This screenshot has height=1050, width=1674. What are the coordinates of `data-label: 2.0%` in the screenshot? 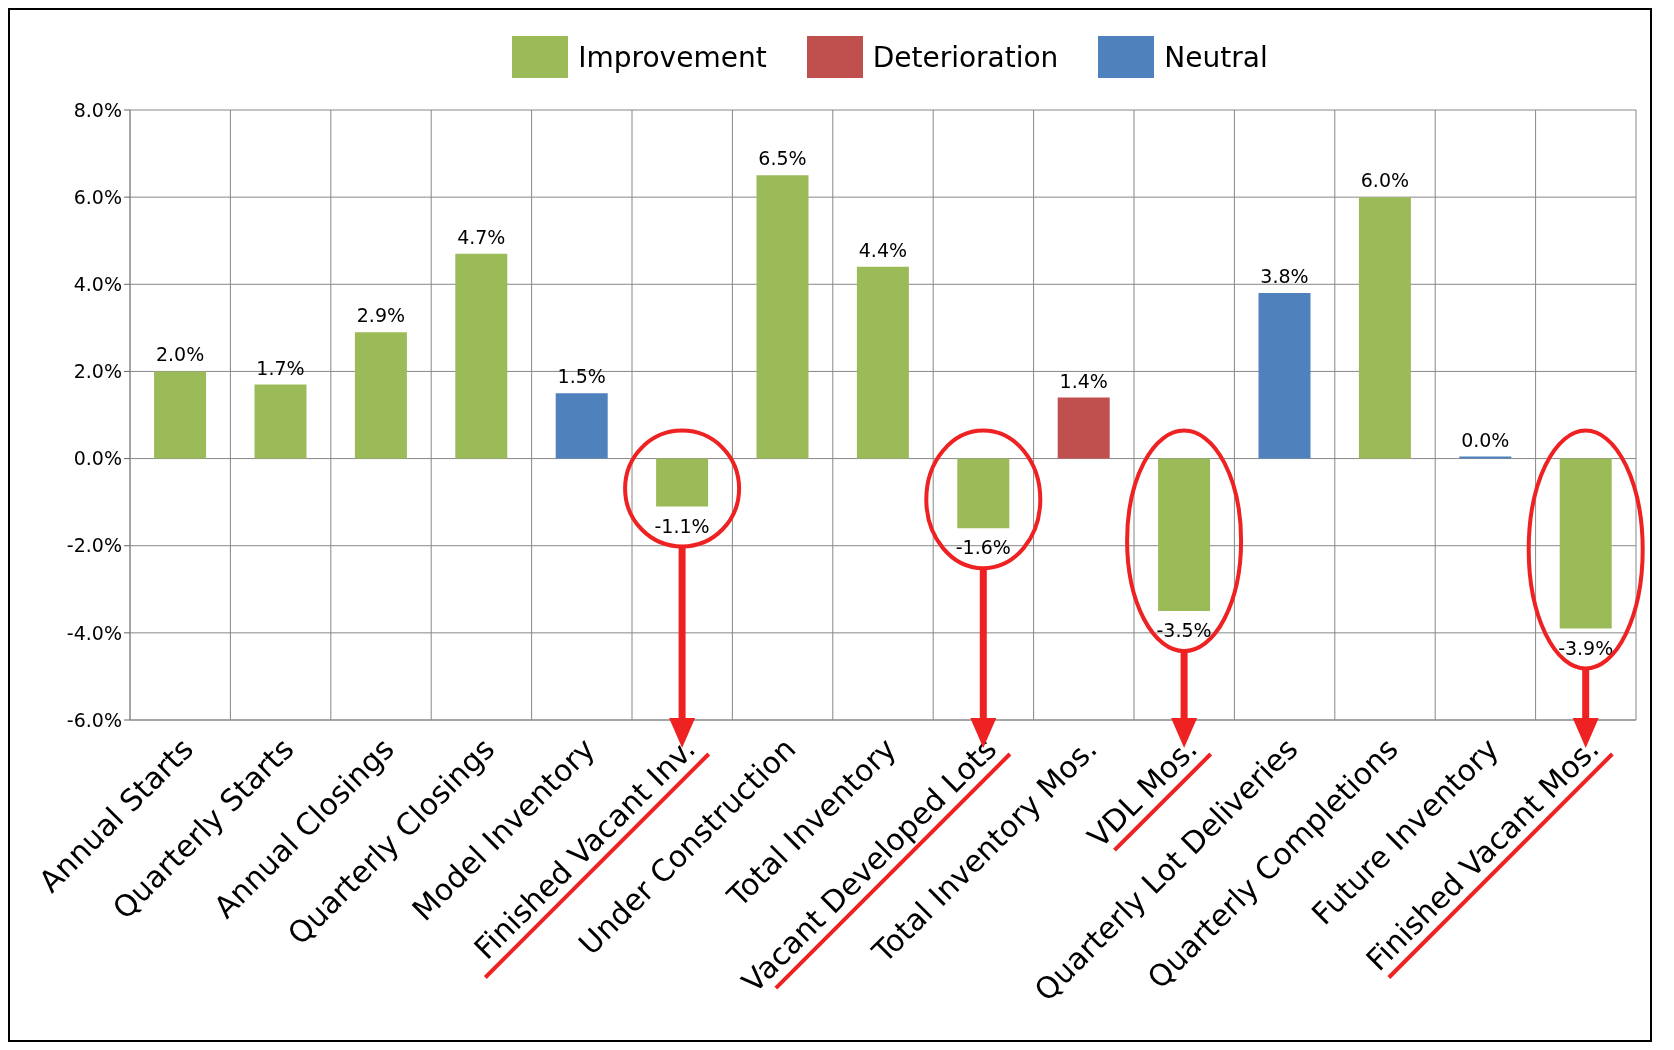 It's located at (180, 354).